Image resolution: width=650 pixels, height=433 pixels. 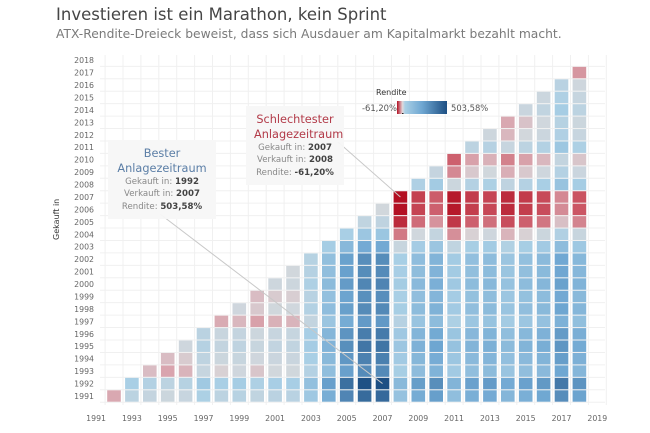 What do you see at coordinates (400, 259) in the screenshot?
I see `heatmap-cell-2002-2008` at bounding box center [400, 259].